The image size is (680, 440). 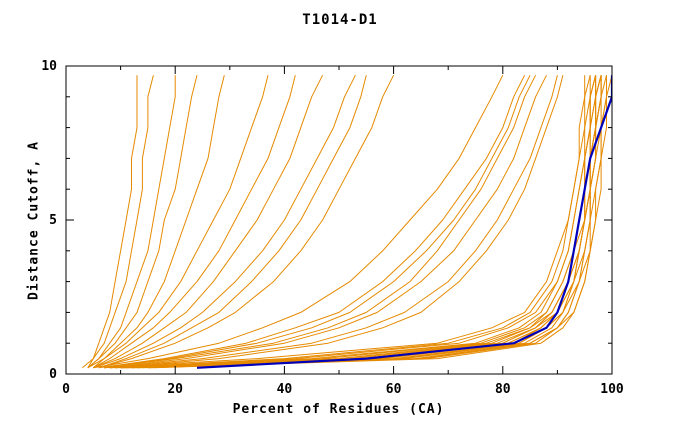 What do you see at coordinates (66, 389) in the screenshot?
I see `x-tick-label: 0` at bounding box center [66, 389].